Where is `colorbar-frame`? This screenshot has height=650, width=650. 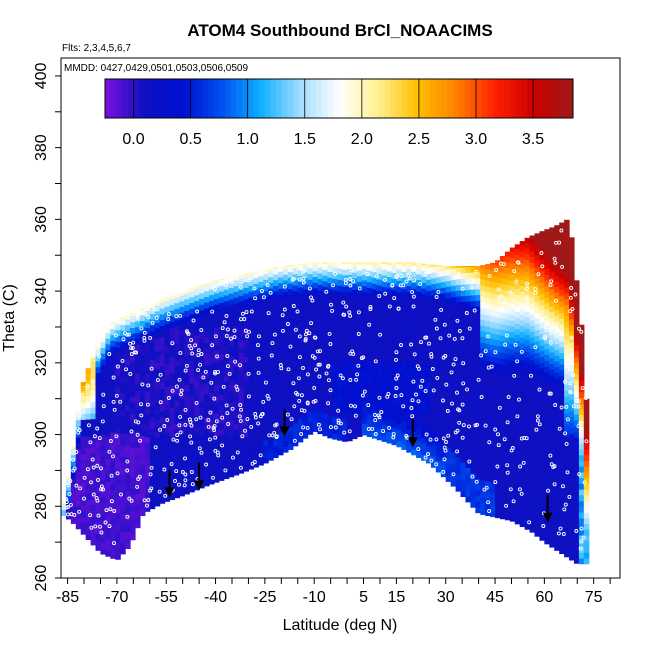 colorbar-frame is located at coordinates (339, 98).